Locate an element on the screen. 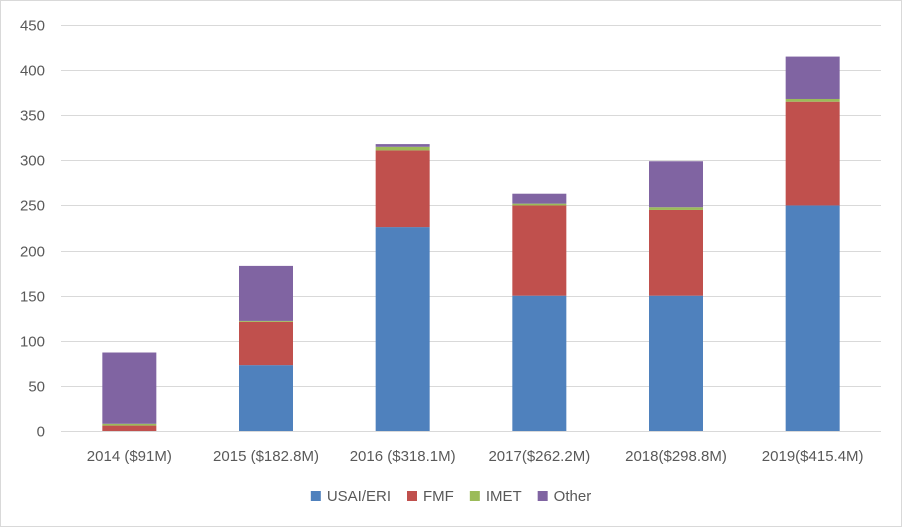 The height and width of the screenshot is (527, 902). y-tick-label: 0 is located at coordinates (41, 432).